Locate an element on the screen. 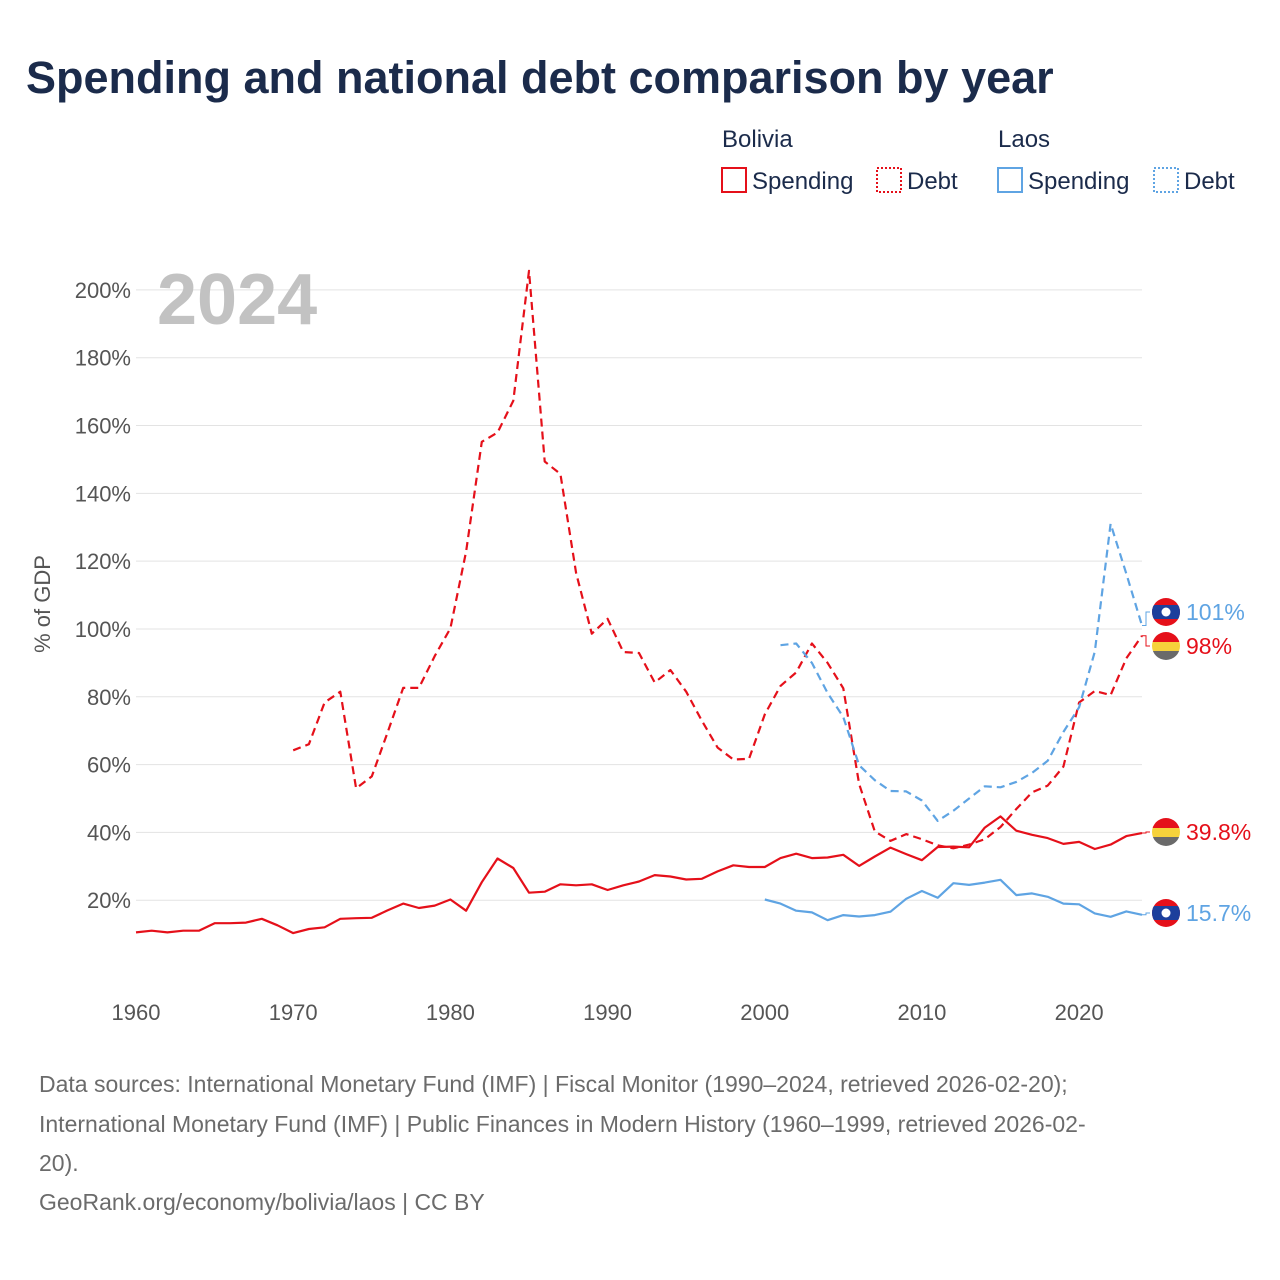  y-tick-label: 100% is located at coordinates (103, 629).